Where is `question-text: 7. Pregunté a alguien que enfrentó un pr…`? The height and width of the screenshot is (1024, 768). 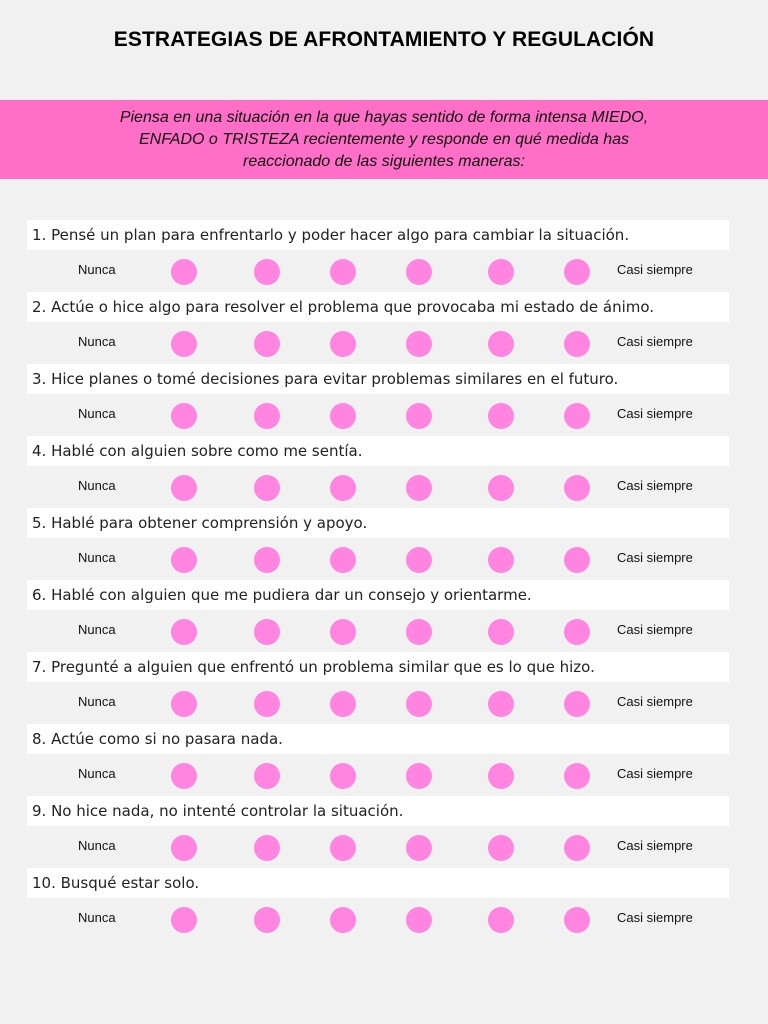
question-text: 7. Pregunté a alguien que enfrentó un pr… is located at coordinates (378, 667).